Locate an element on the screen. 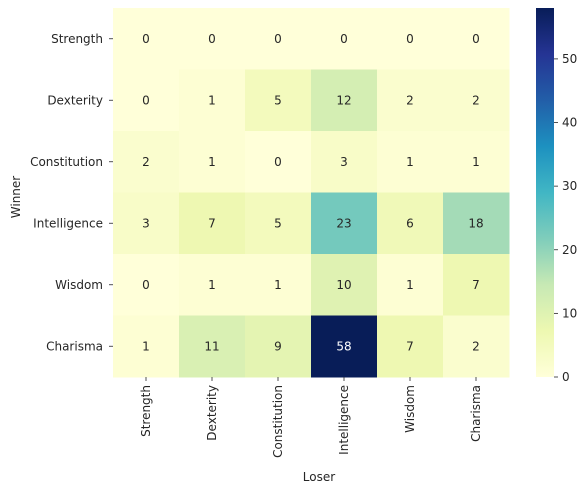 The height and width of the screenshot is (492, 588). colorbar-tick-label: 30 is located at coordinates (569, 186).